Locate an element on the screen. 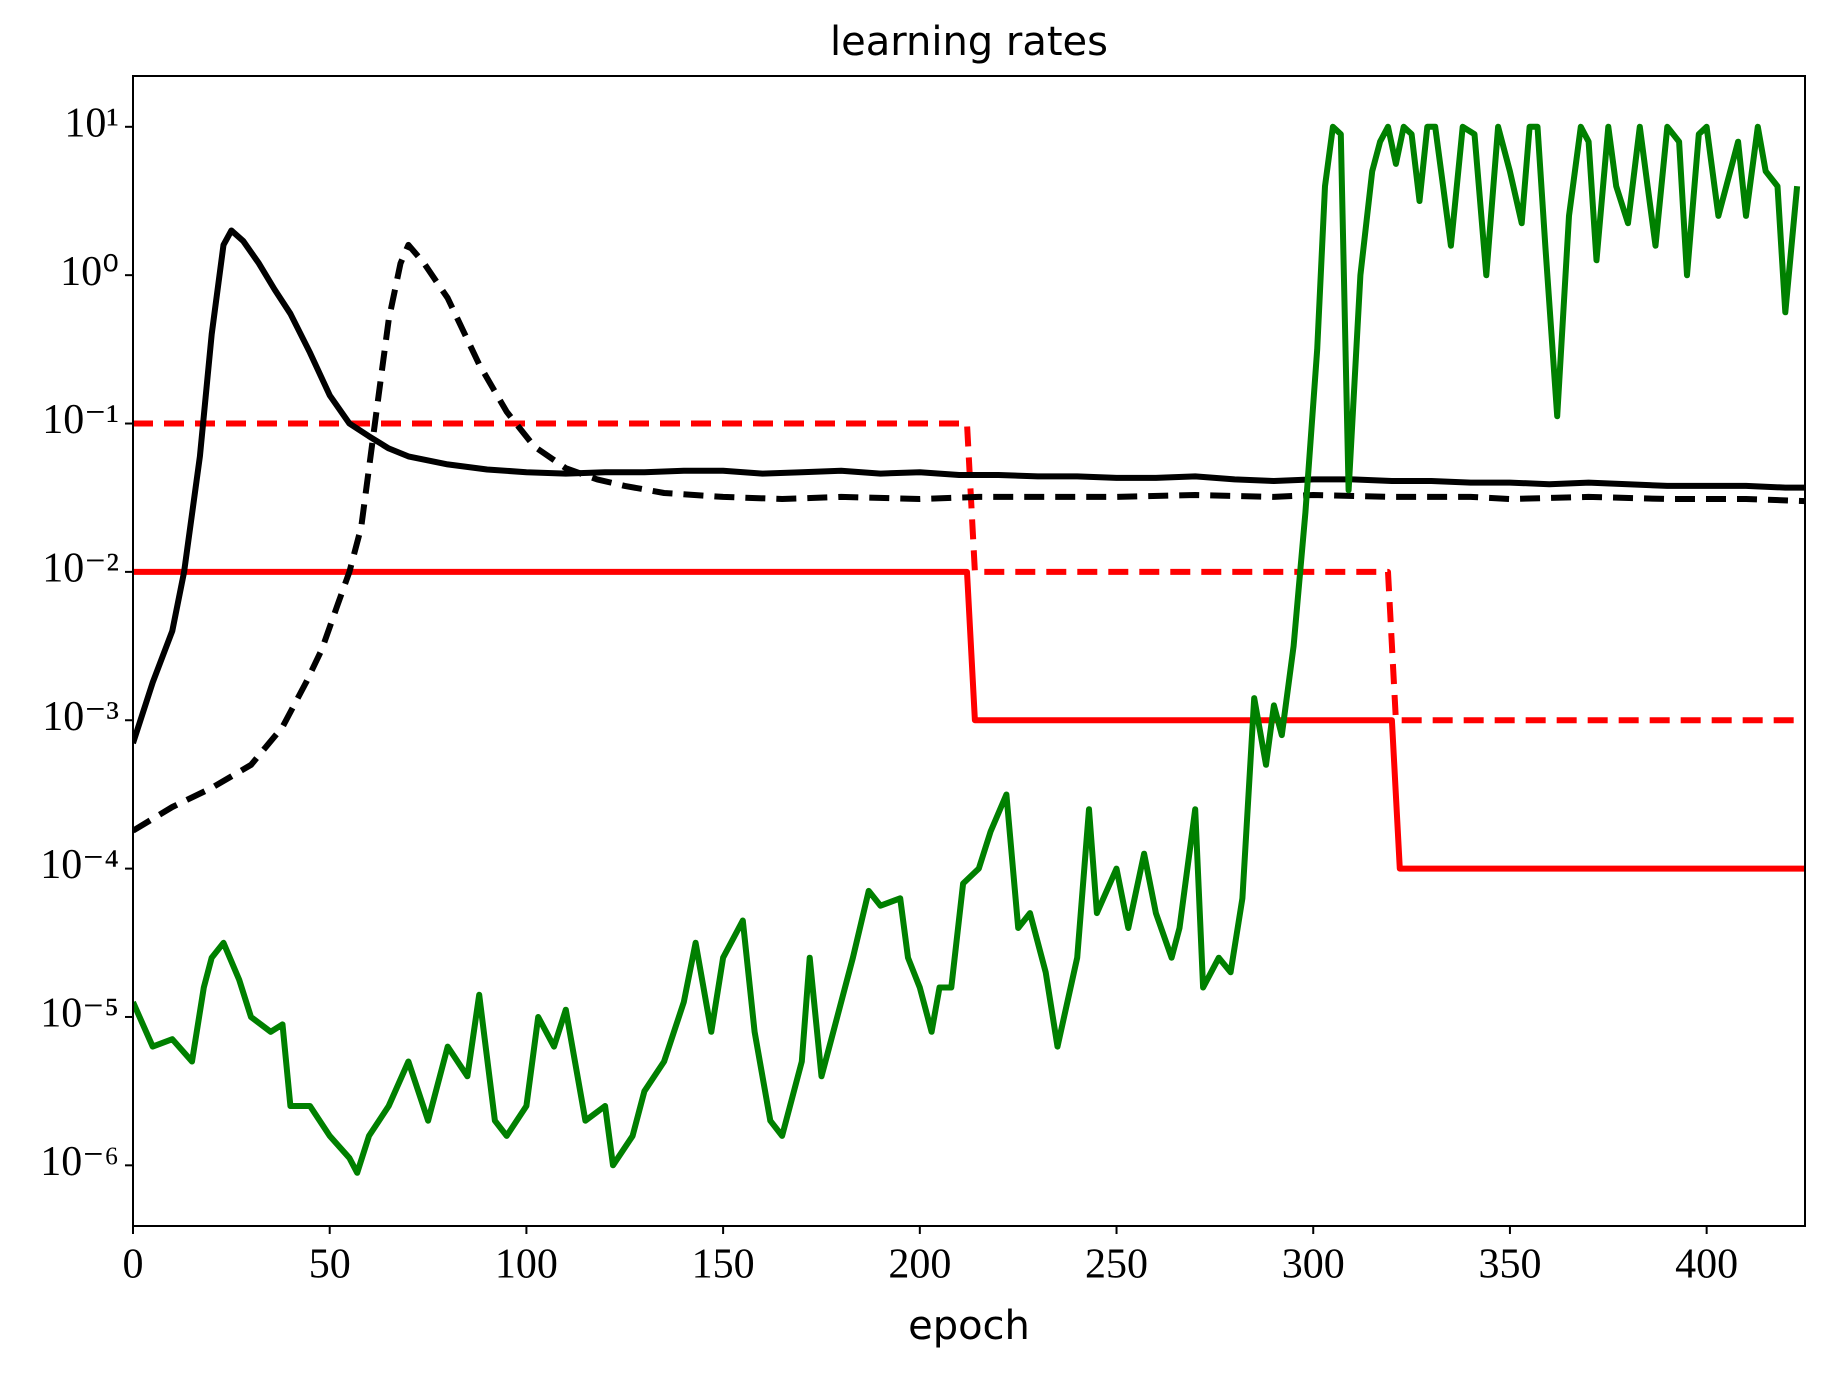  x-axis-label: epoch is located at coordinates (969, 1326).